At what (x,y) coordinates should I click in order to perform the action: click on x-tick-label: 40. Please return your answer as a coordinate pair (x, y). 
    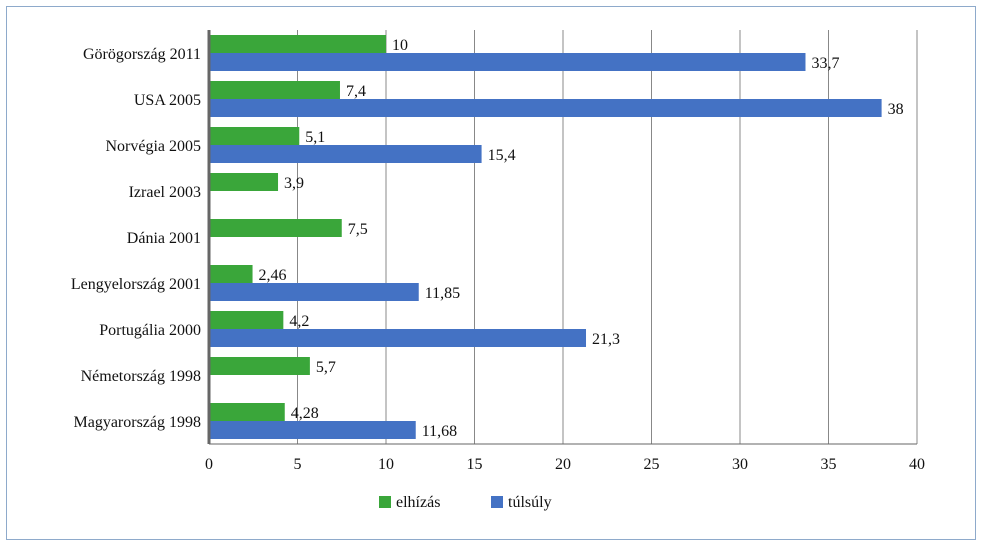
    Looking at the image, I should click on (917, 464).